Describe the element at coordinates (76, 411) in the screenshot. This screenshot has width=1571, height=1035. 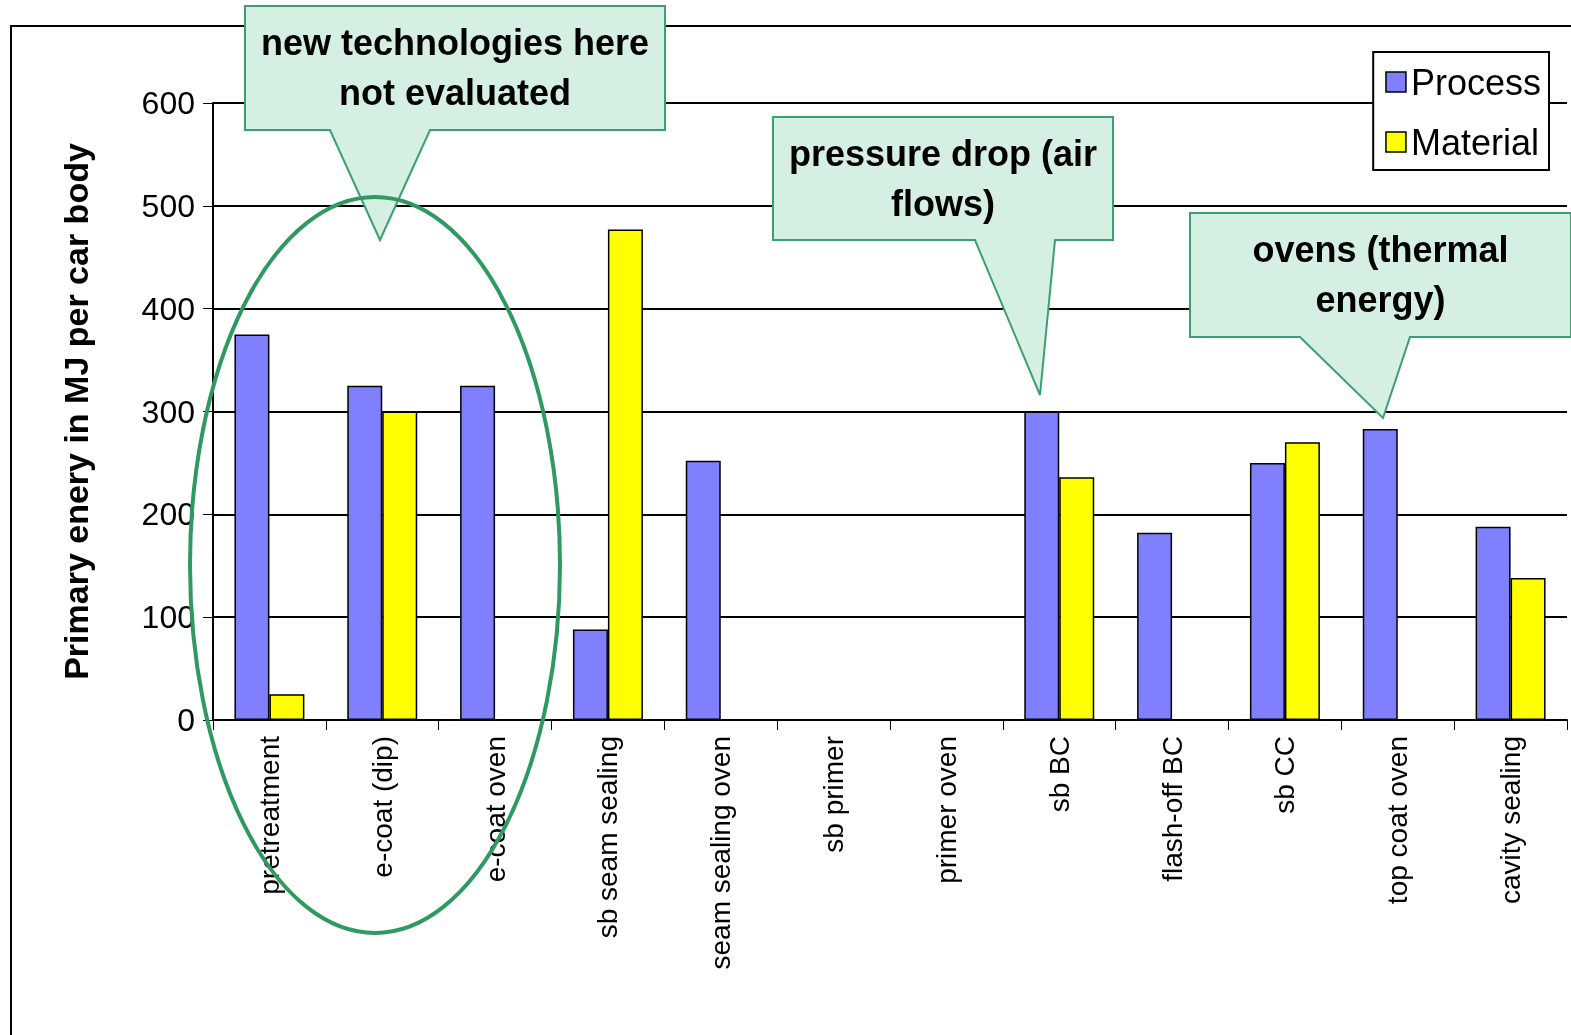
I see `y-axis-title: Primary enery in MJ per car body` at that location.